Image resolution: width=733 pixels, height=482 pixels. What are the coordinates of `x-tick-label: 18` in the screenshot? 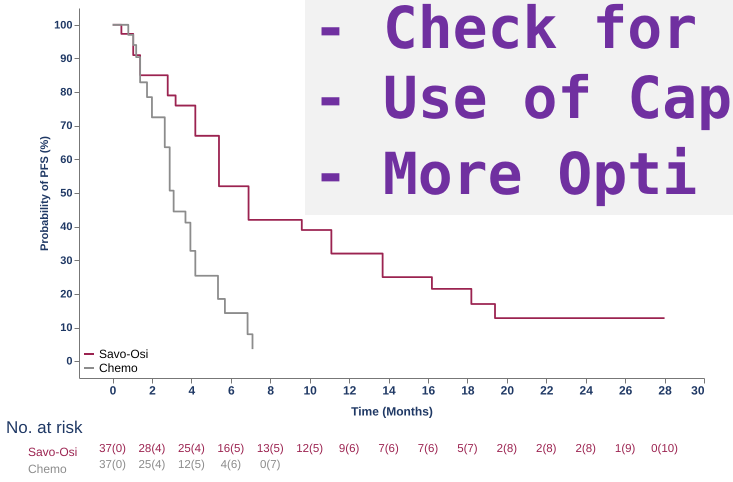 It's located at (468, 391).